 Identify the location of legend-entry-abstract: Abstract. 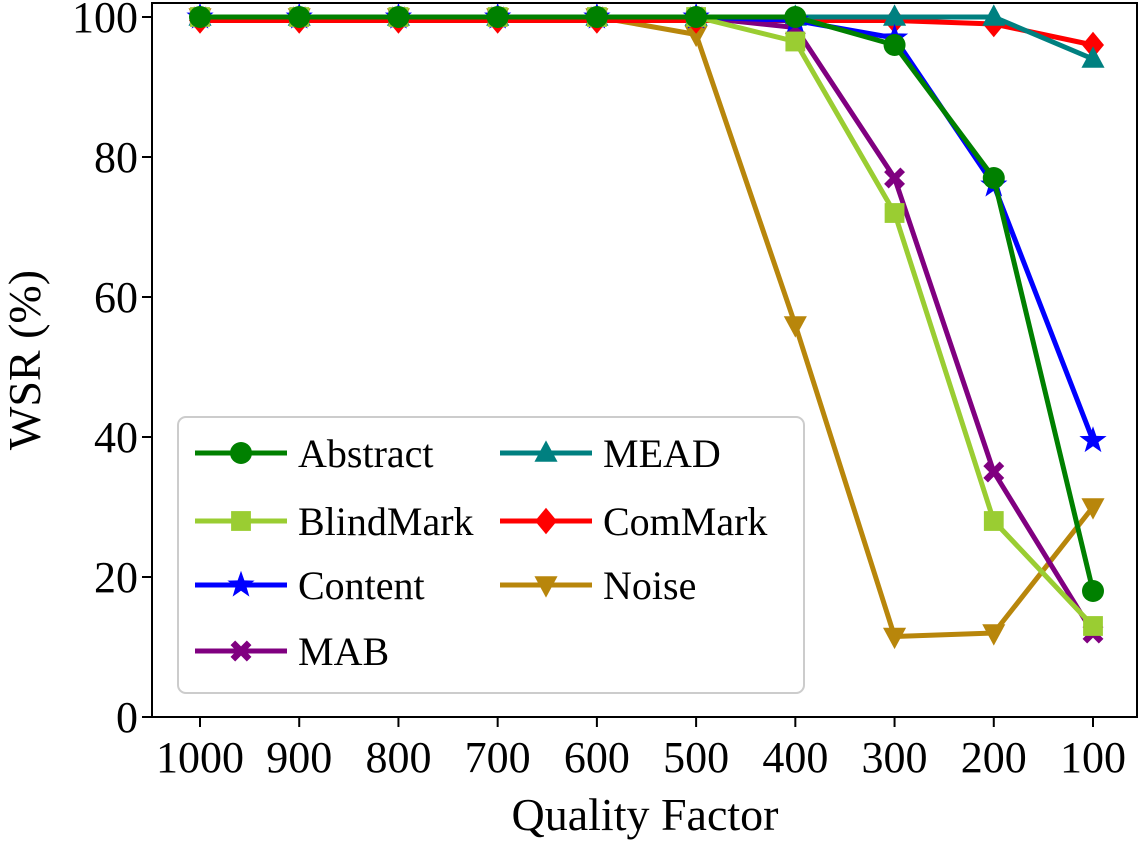
(314, 453).